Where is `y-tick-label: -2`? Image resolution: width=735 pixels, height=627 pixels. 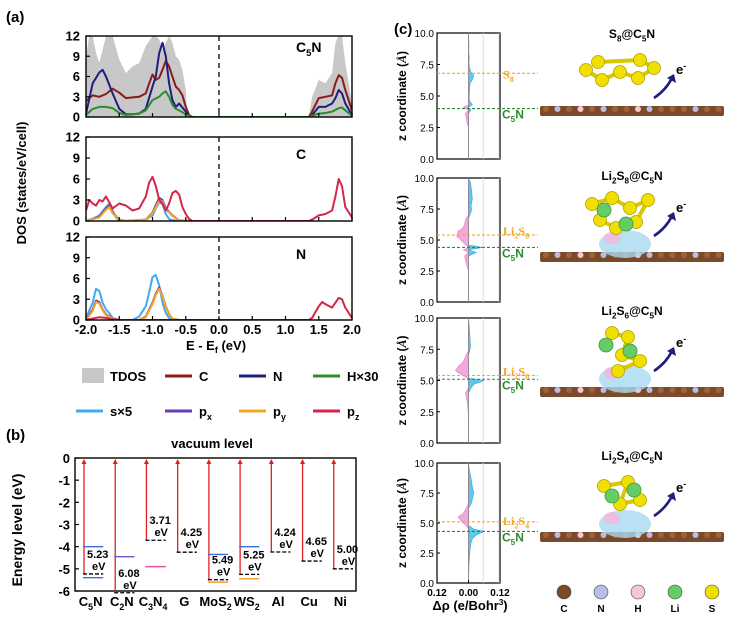 y-tick-label: -2 is located at coordinates (64, 502).